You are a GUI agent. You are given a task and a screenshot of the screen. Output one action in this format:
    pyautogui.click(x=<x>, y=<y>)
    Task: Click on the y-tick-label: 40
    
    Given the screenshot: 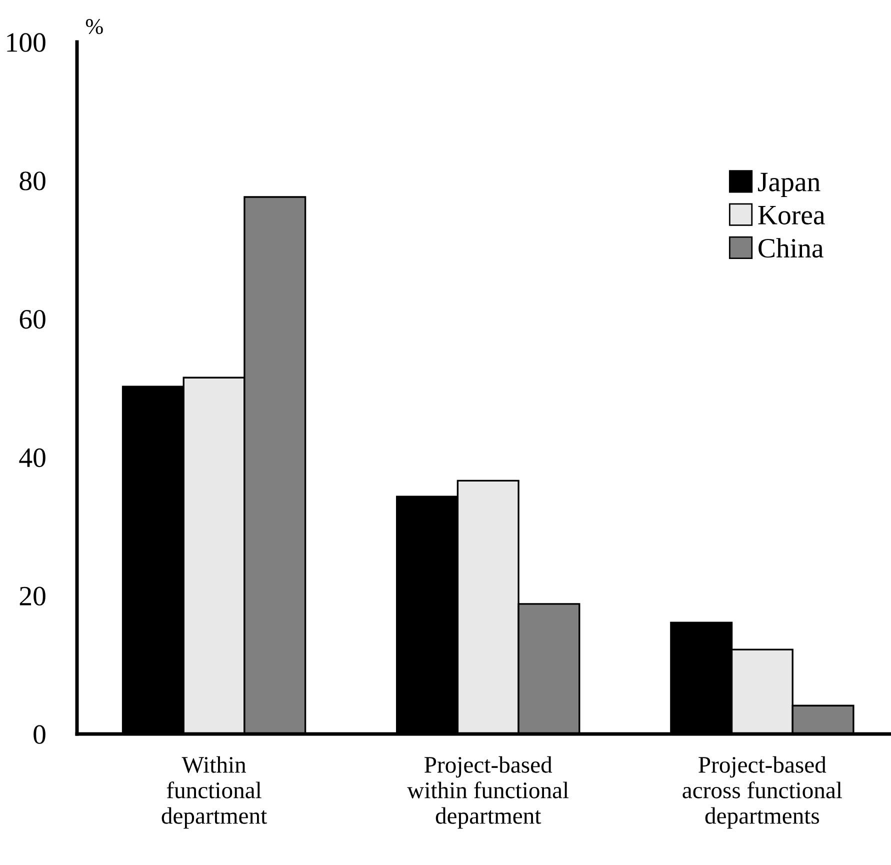 What is the action you would take?
    pyautogui.click(x=32, y=458)
    